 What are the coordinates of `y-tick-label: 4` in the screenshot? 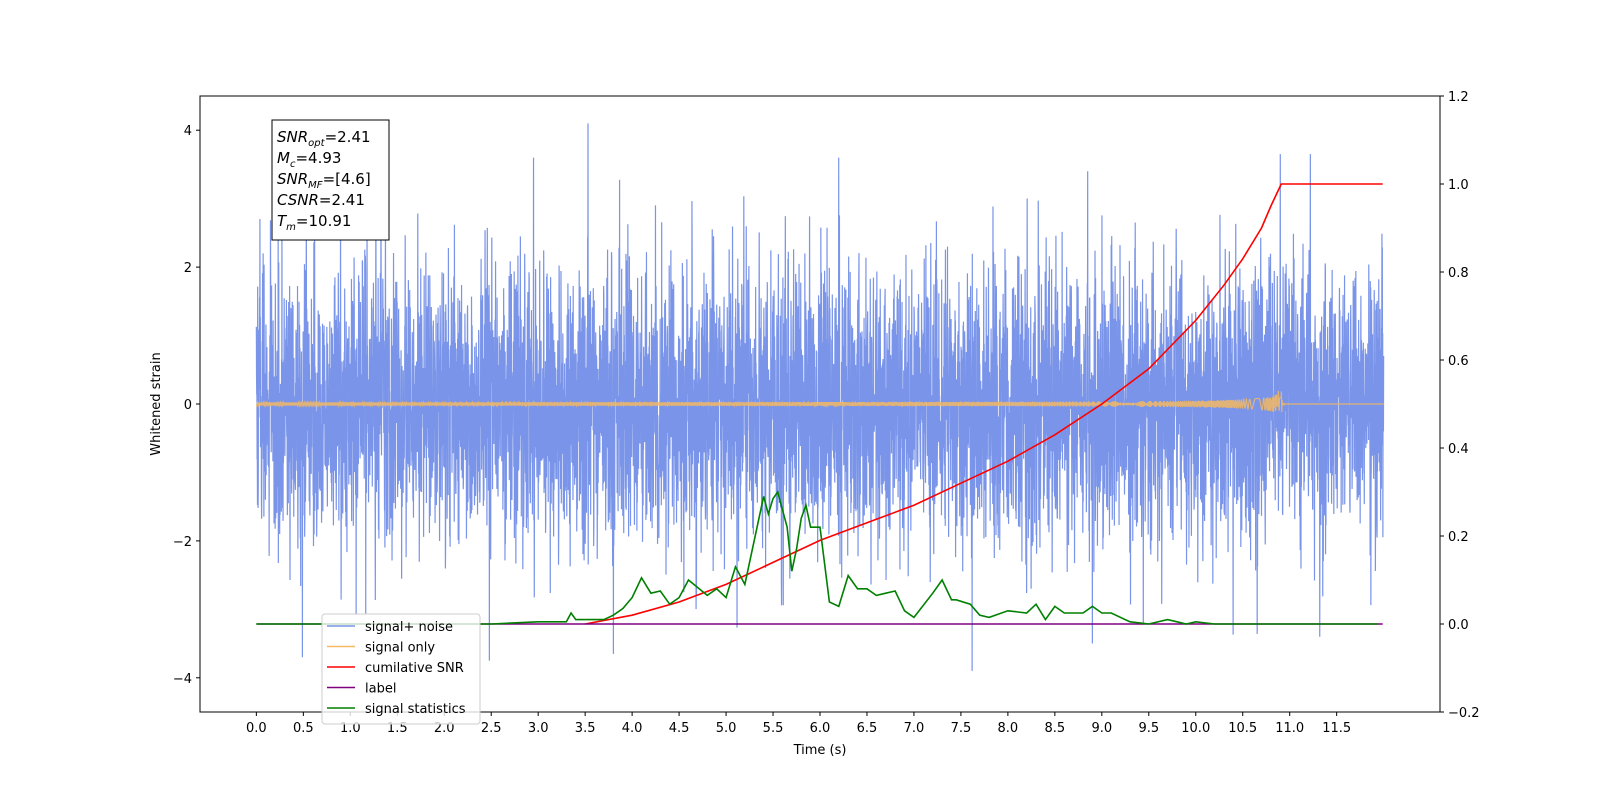 It's located at (188, 131).